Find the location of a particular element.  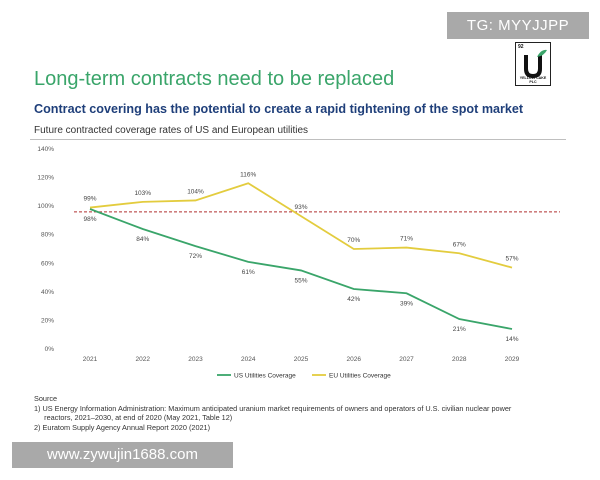

data-label-us: 84% is located at coordinates (142, 239).